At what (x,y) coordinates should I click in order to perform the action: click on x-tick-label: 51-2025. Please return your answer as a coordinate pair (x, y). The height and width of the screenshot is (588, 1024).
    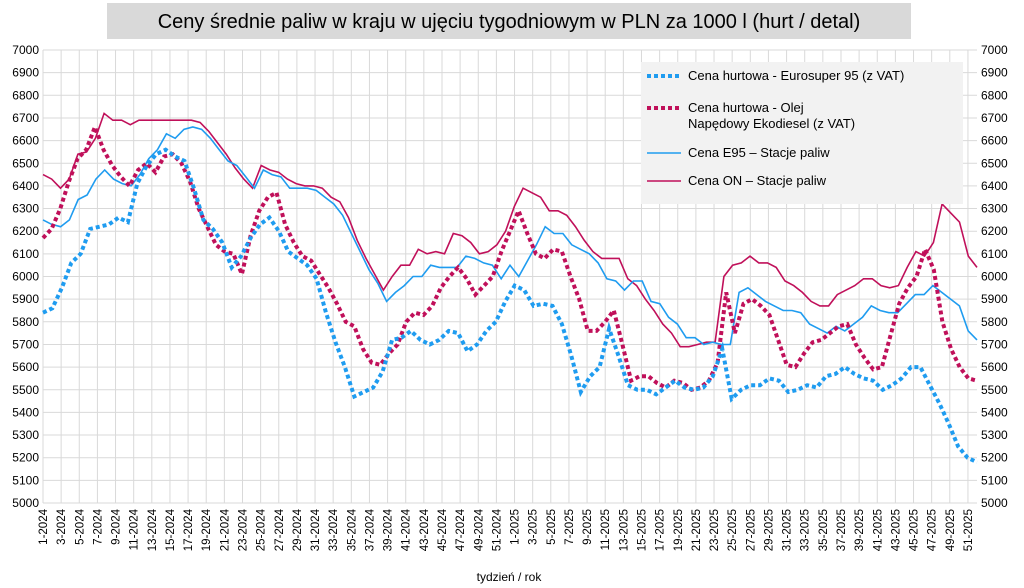
    Looking at the image, I should click on (969, 530).